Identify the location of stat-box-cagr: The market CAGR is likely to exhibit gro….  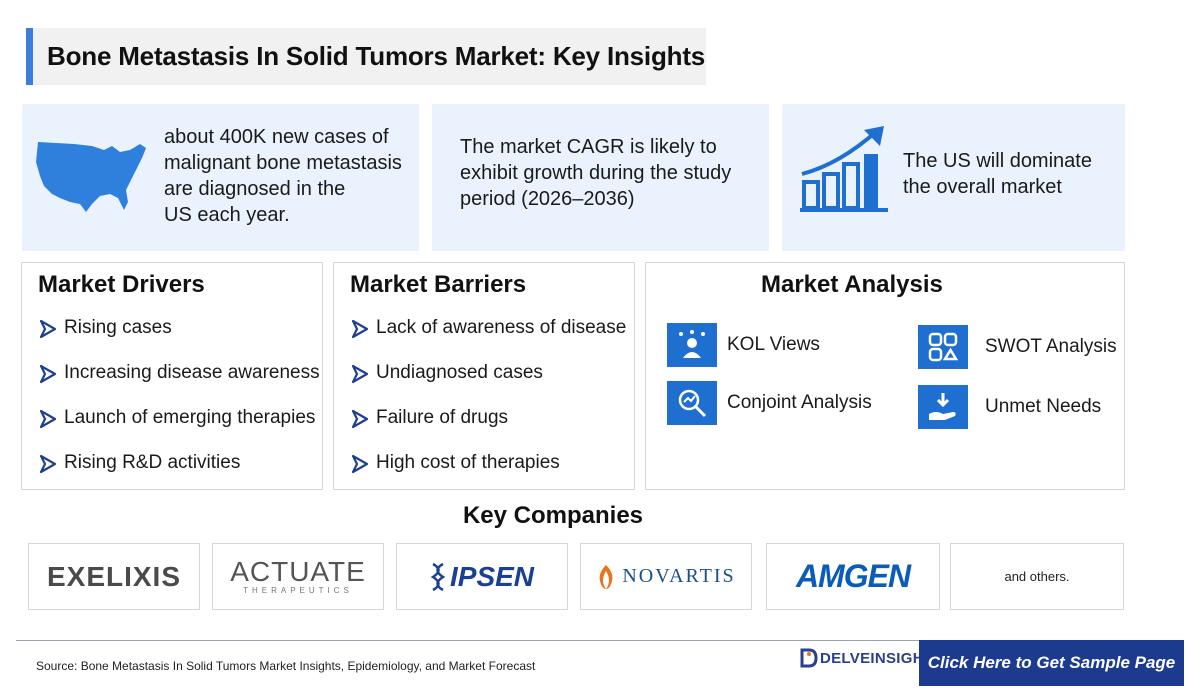
(600, 177).